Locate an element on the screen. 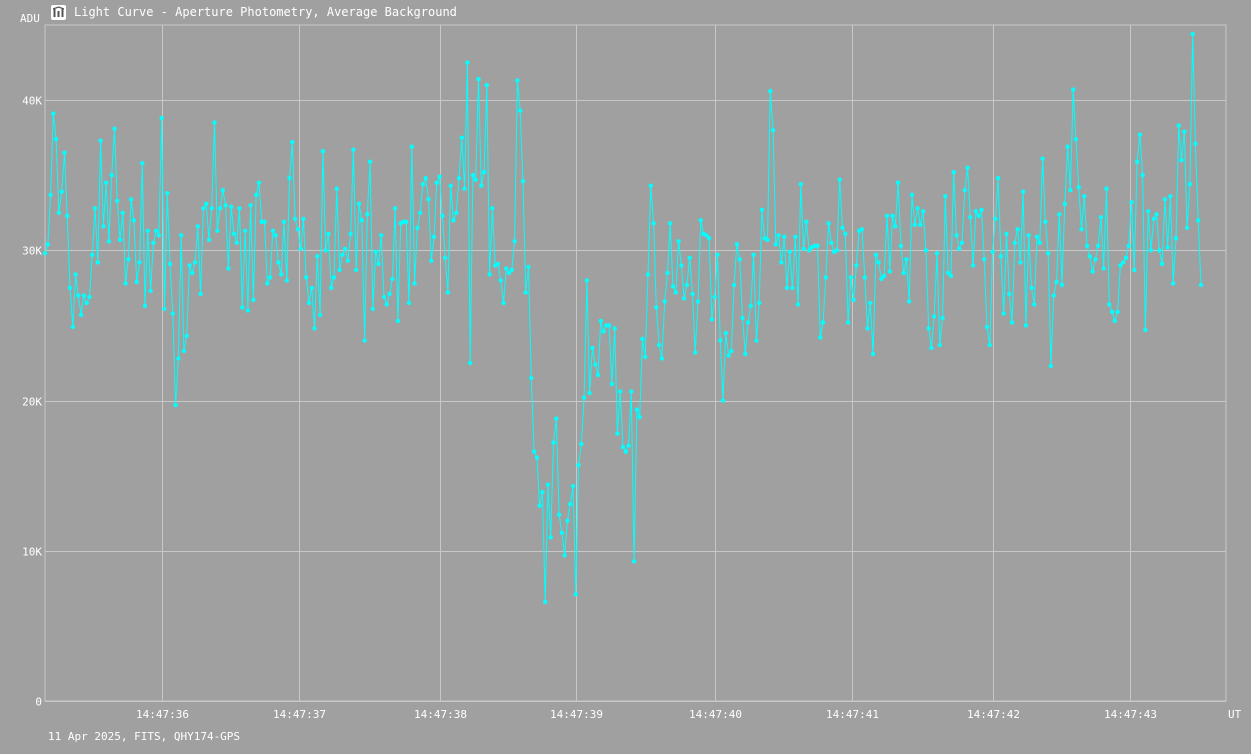 This screenshot has height=754, width=1251. chart-app-icon is located at coordinates (58, 12).